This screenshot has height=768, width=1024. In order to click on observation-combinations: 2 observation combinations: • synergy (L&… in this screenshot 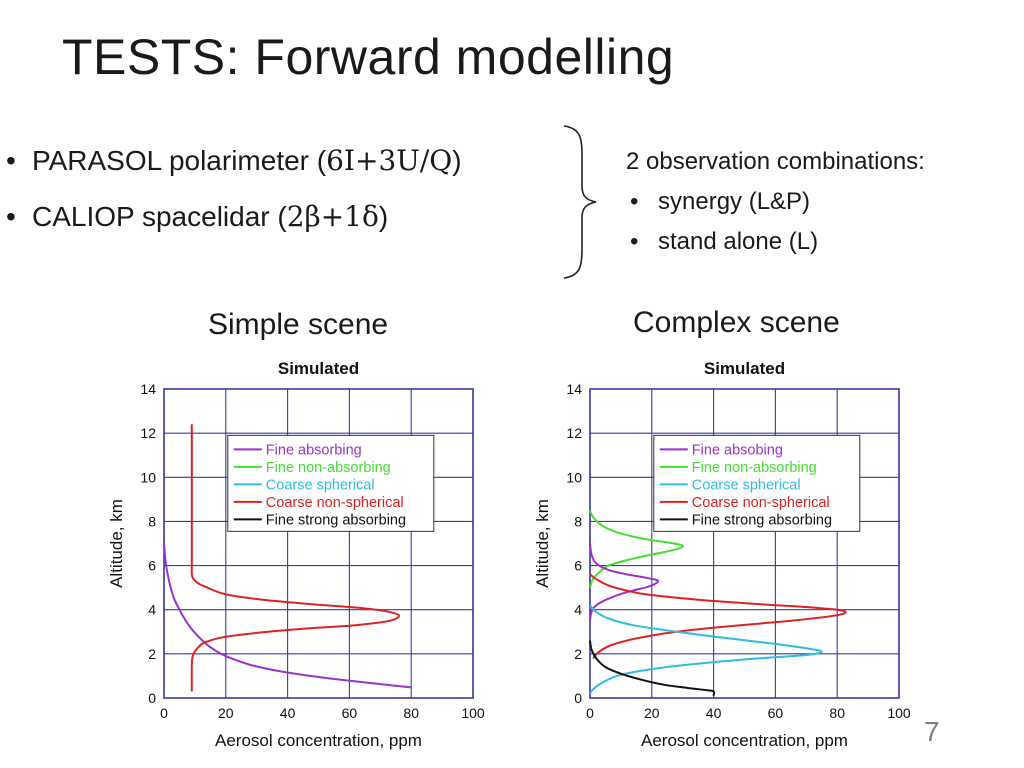, I will do `click(775, 202)`.